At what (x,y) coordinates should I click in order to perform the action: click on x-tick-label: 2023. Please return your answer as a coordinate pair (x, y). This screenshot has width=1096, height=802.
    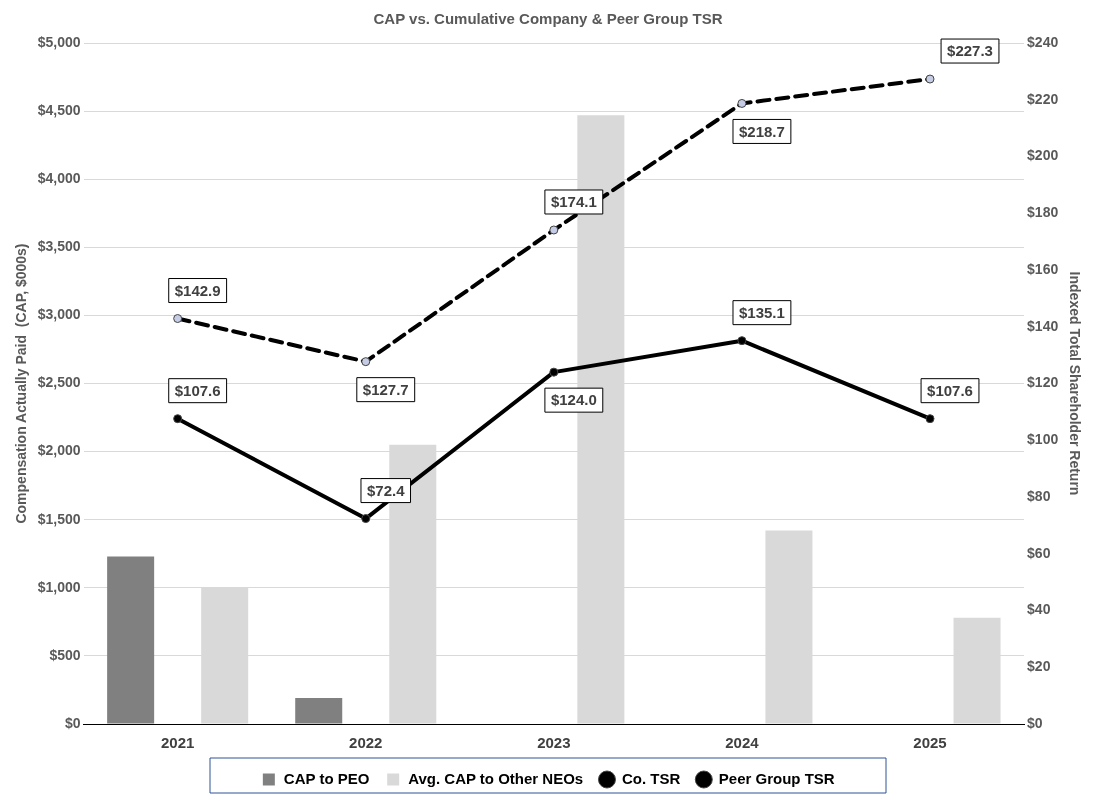
    Looking at the image, I should click on (554, 743).